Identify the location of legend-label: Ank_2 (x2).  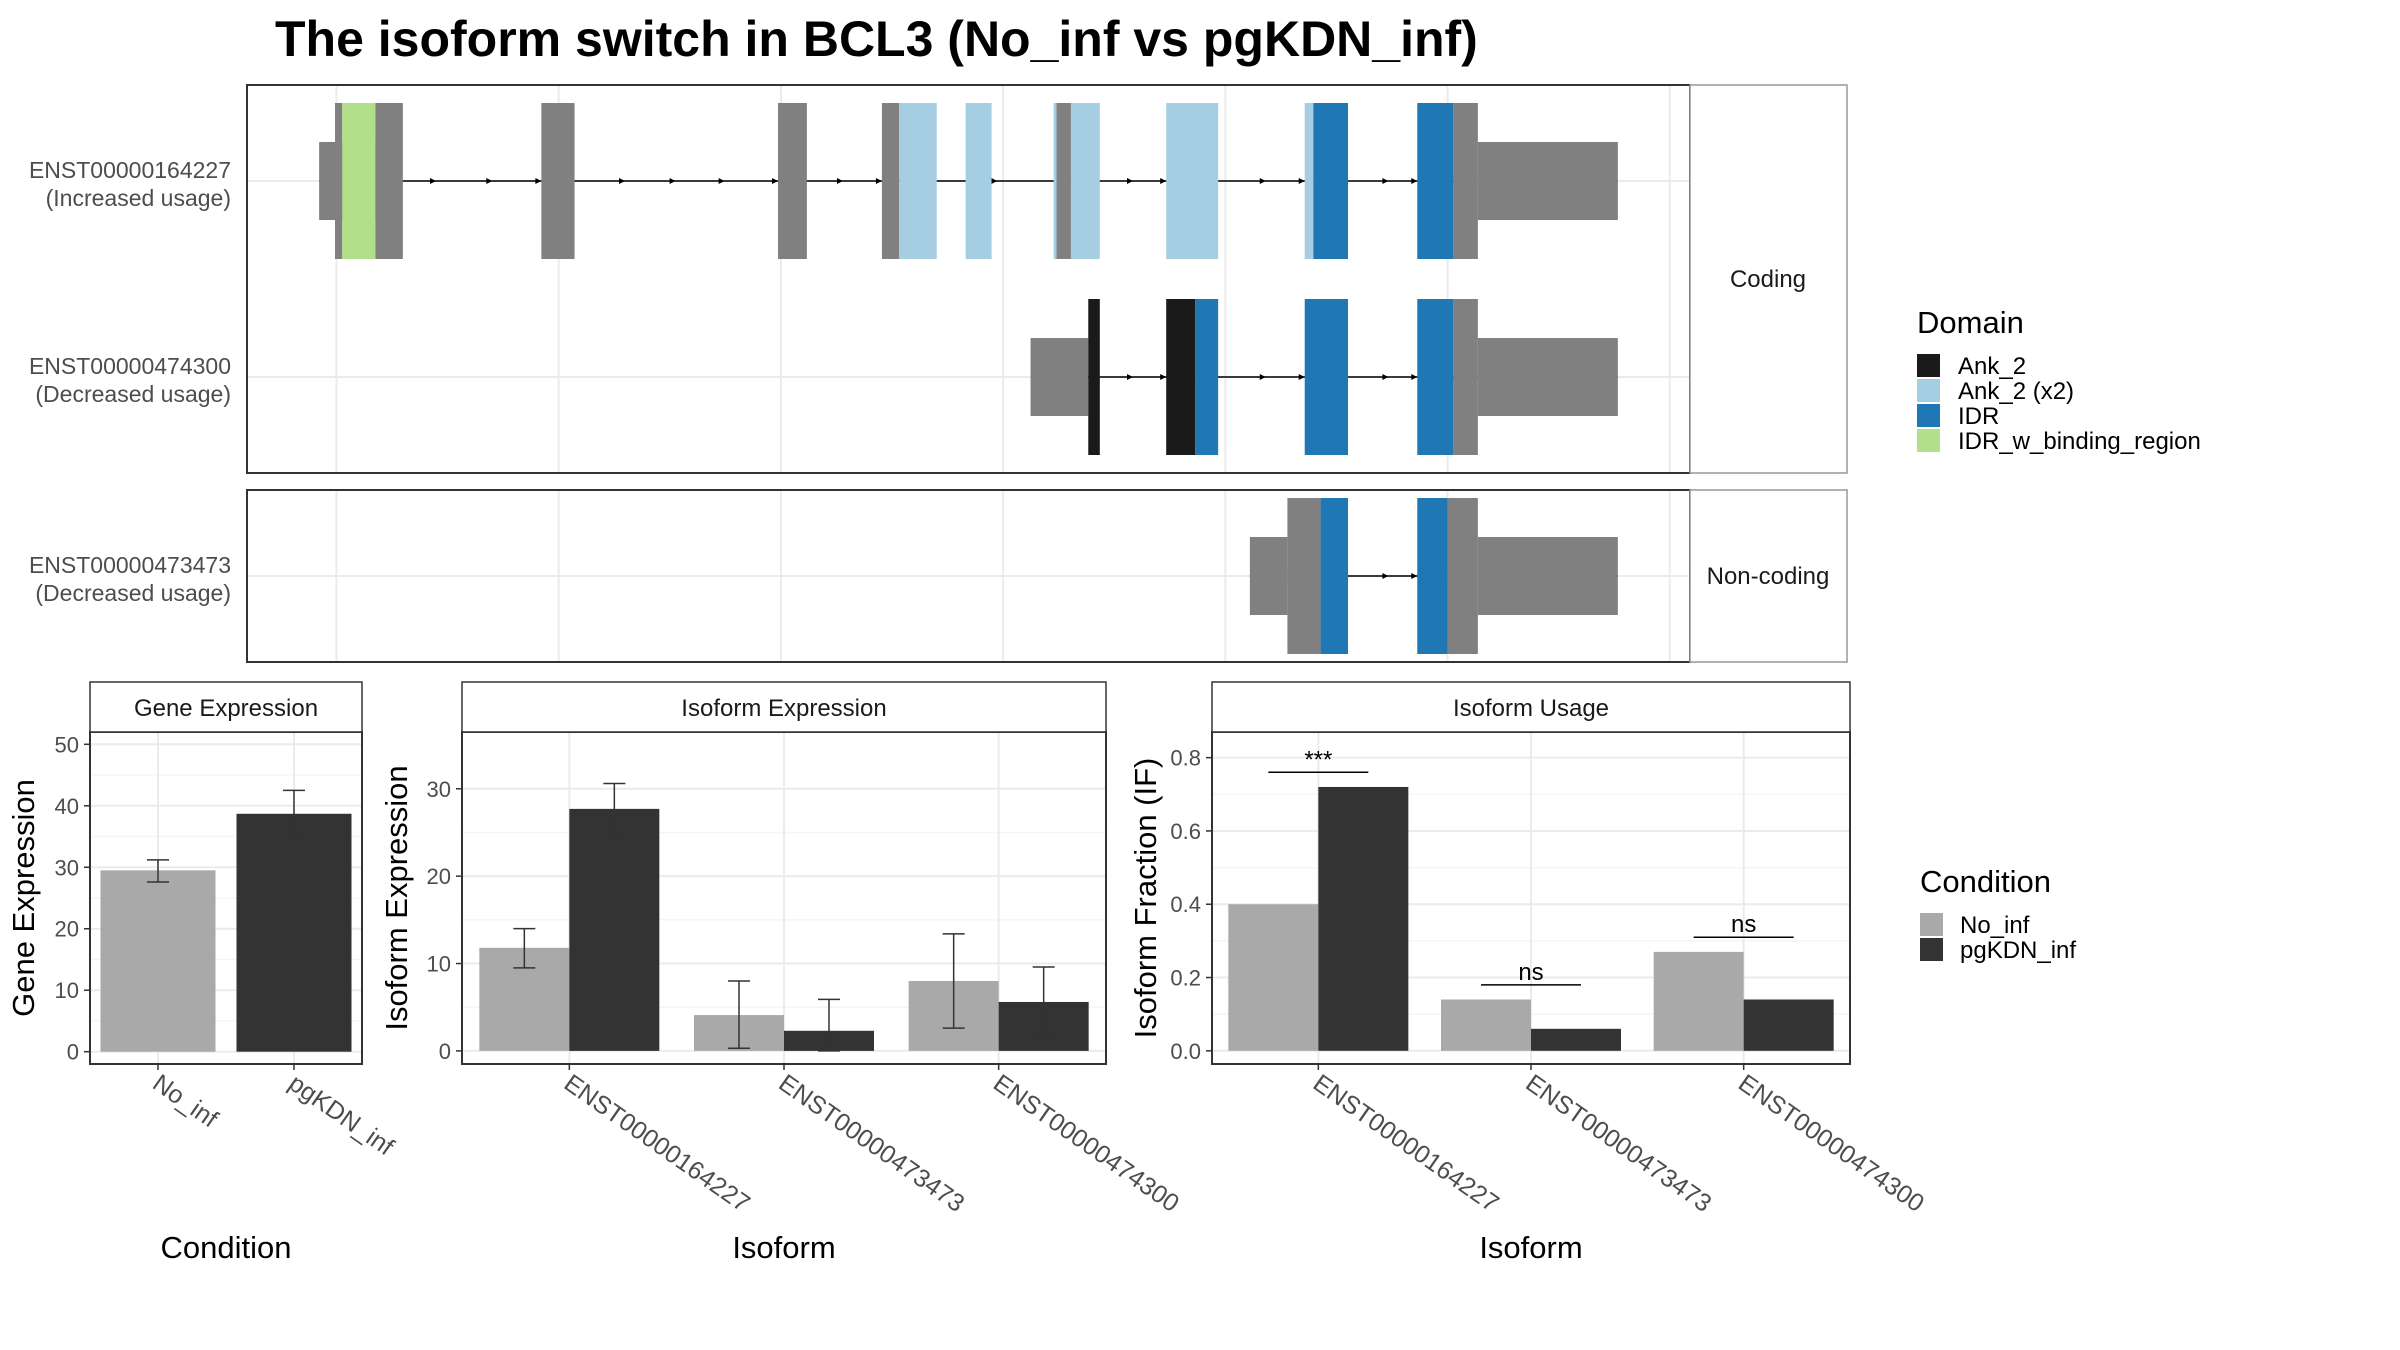
(2016, 391).